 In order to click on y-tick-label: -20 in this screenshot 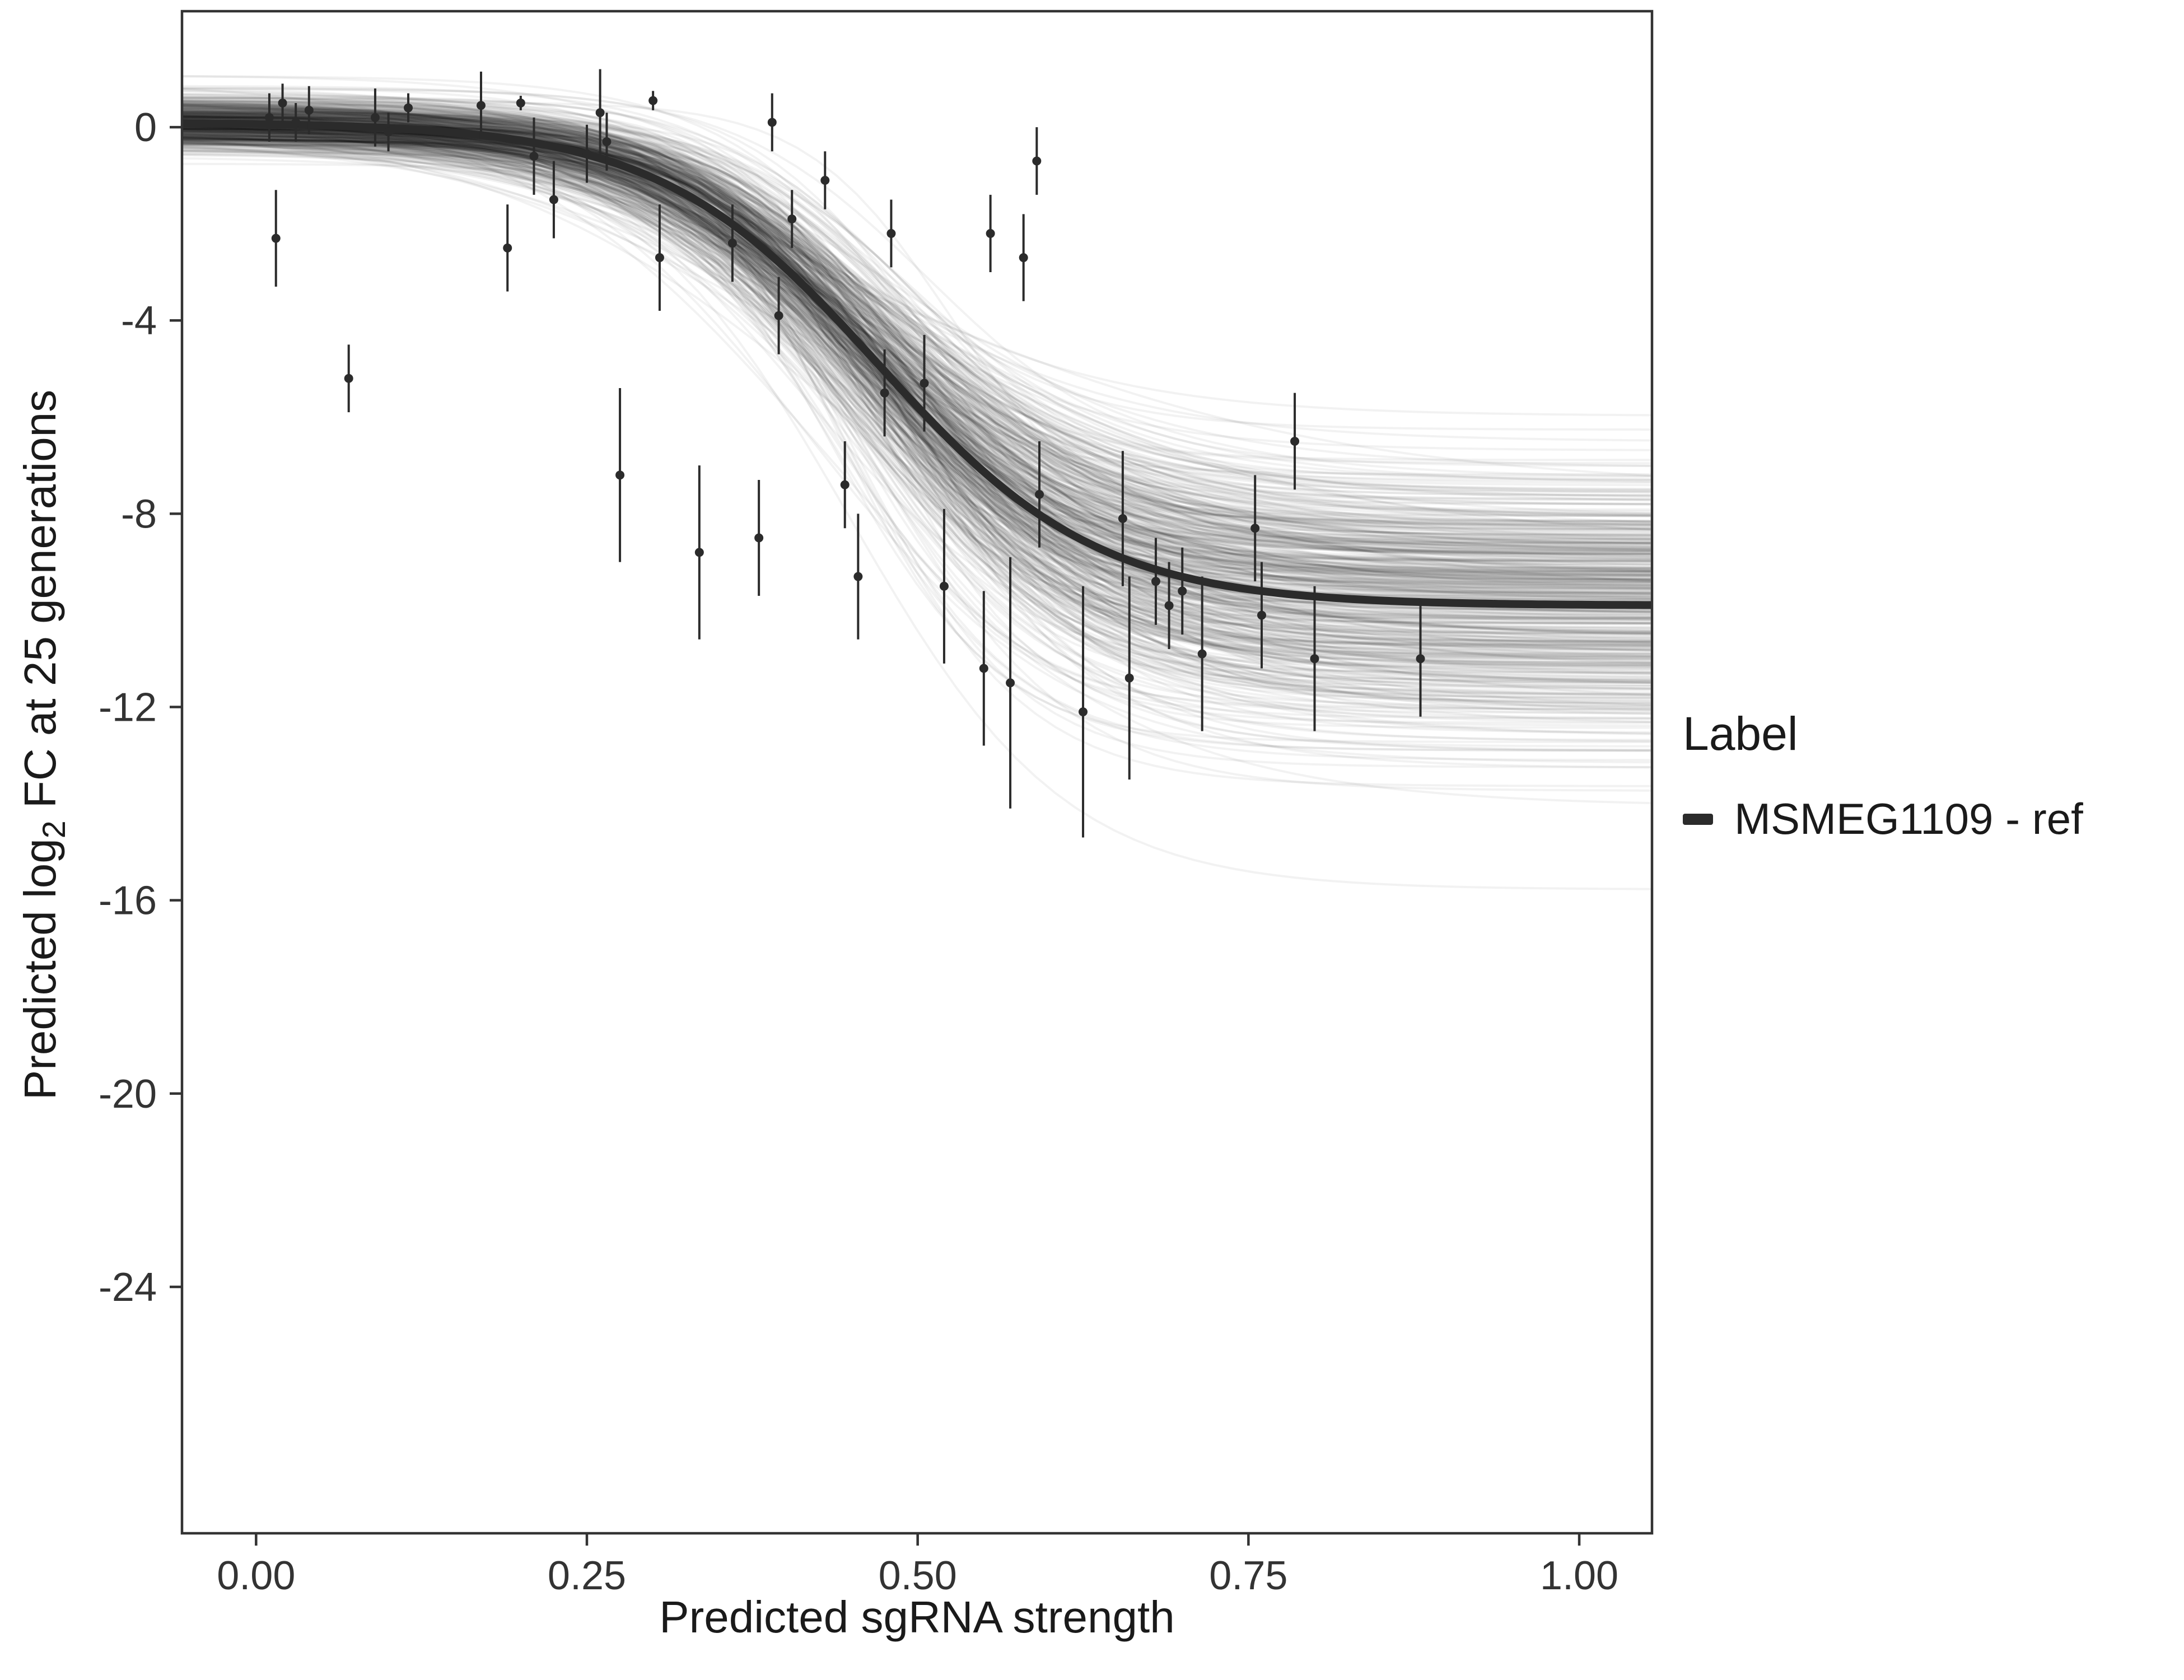, I will do `click(128, 1095)`.